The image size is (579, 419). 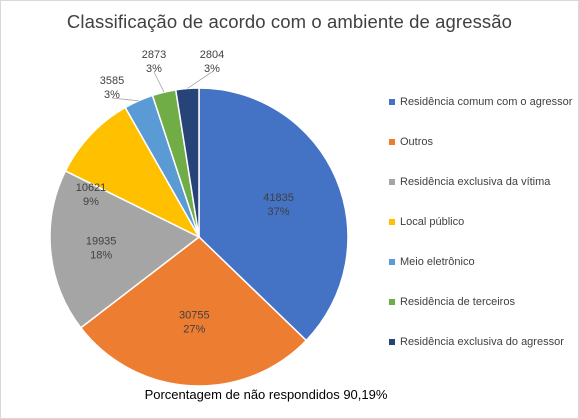 I want to click on legend-item: Meio eletrônico, so click(x=480, y=276).